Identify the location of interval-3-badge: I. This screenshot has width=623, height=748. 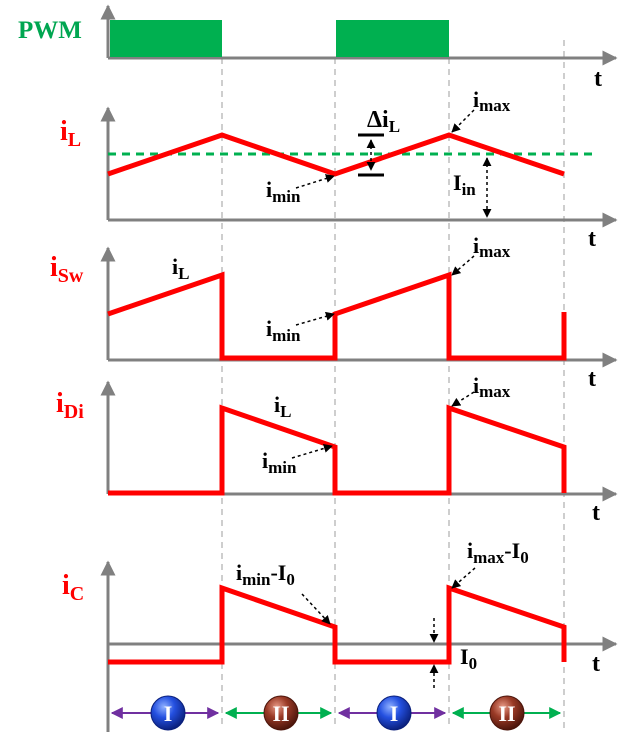
(394, 713).